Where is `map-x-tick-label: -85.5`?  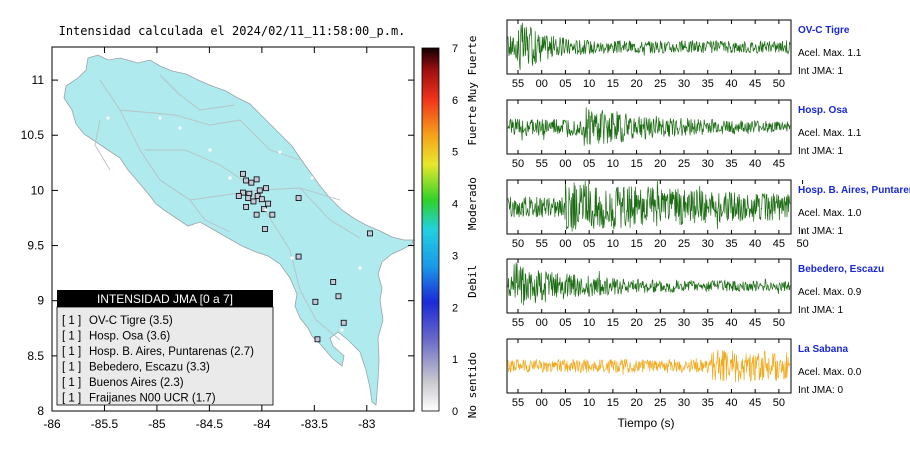 map-x-tick-label: -85.5 is located at coordinates (105, 424).